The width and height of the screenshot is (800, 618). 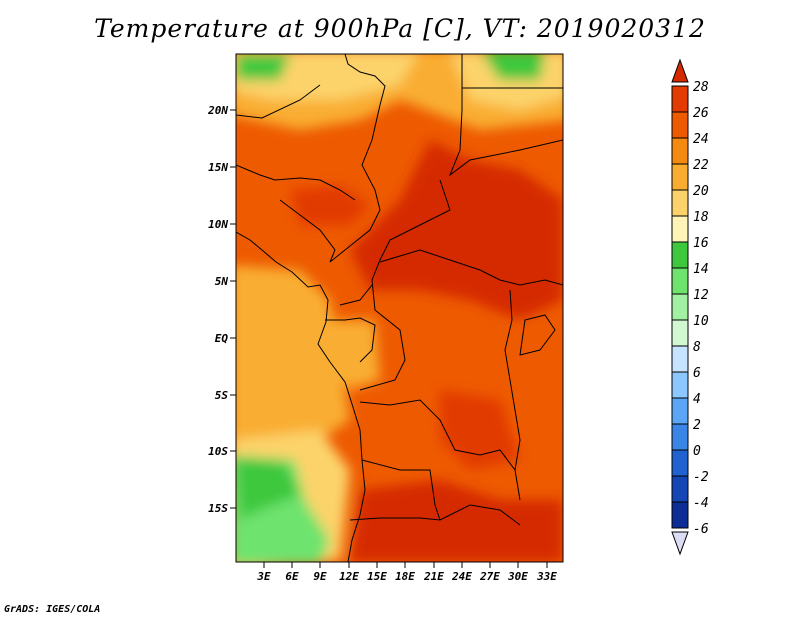 What do you see at coordinates (701, 139) in the screenshot?
I see `cb-label-24: 24` at bounding box center [701, 139].